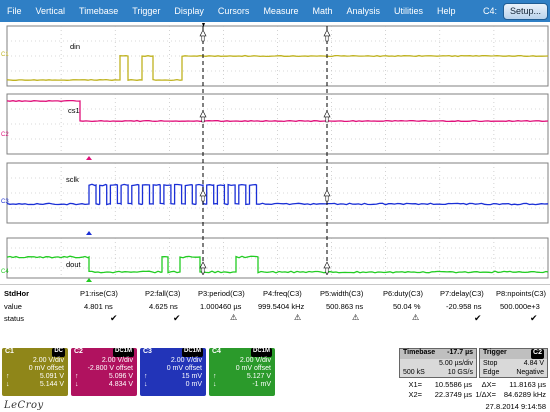  Describe the element at coordinates (277, 68) in the screenshot. I see `trace-path` at that location.